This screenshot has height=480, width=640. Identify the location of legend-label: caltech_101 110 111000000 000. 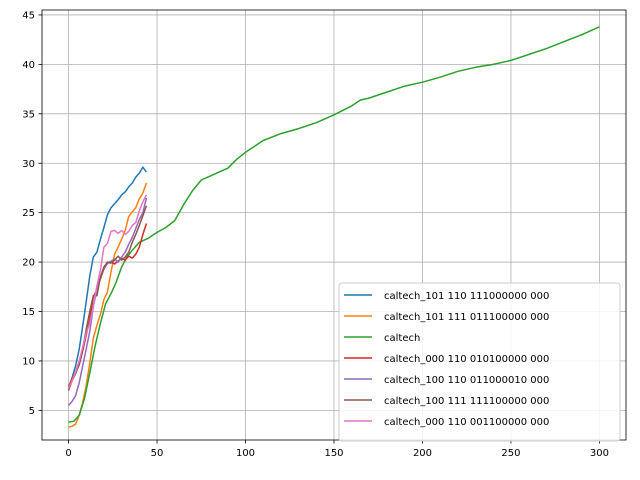
(466, 296).